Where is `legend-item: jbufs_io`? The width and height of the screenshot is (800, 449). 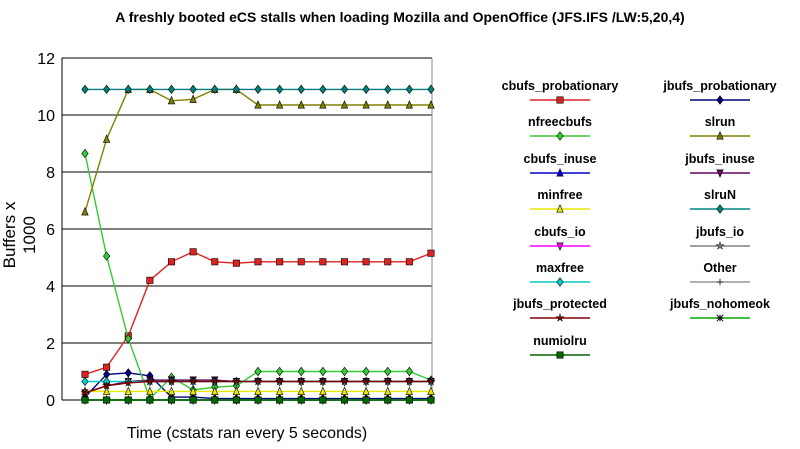
legend-item: jbufs_io is located at coordinates (720, 242).